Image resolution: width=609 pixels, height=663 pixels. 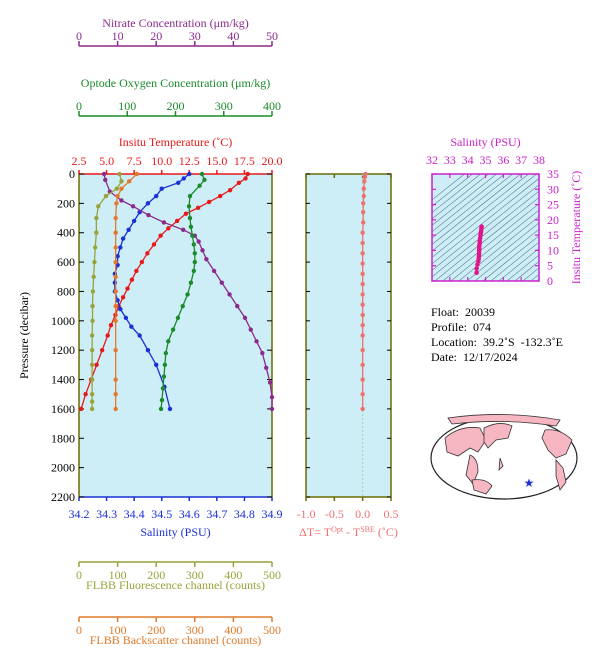 I want to click on backscatter-tick-label: 300, so click(x=195, y=630).